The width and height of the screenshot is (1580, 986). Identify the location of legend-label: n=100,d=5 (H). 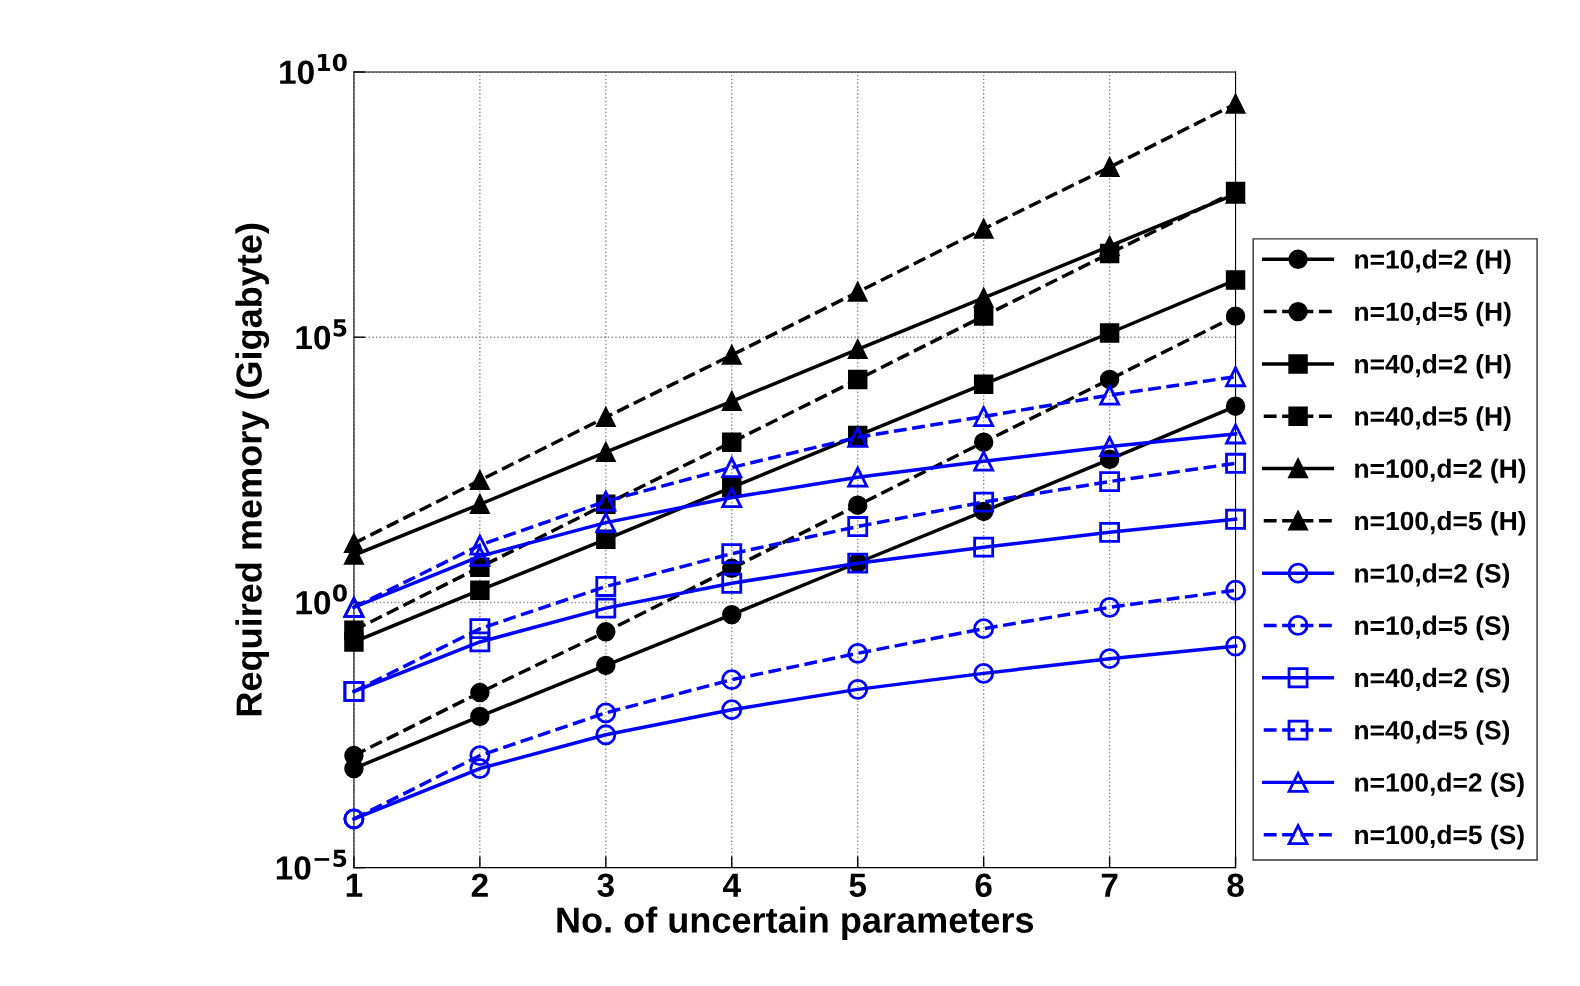
(1440, 523).